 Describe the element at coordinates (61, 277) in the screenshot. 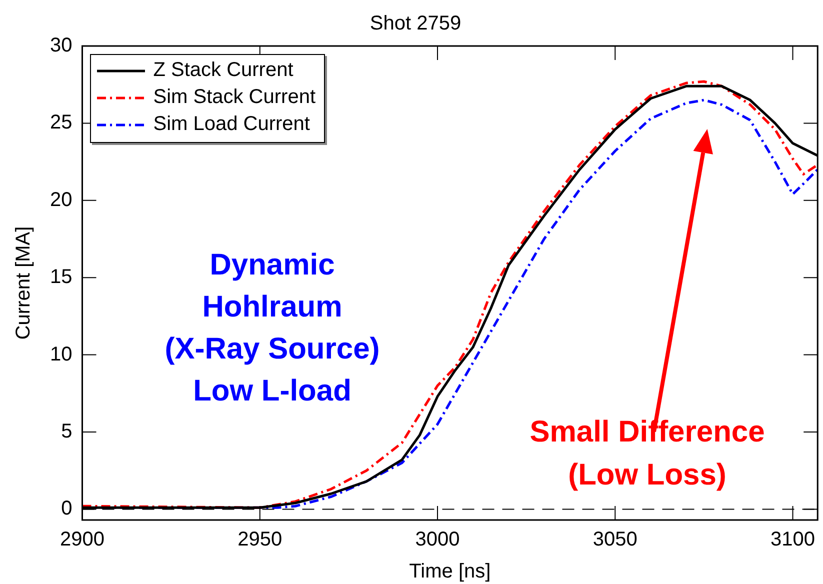

I see `y-tick-label: 15` at that location.